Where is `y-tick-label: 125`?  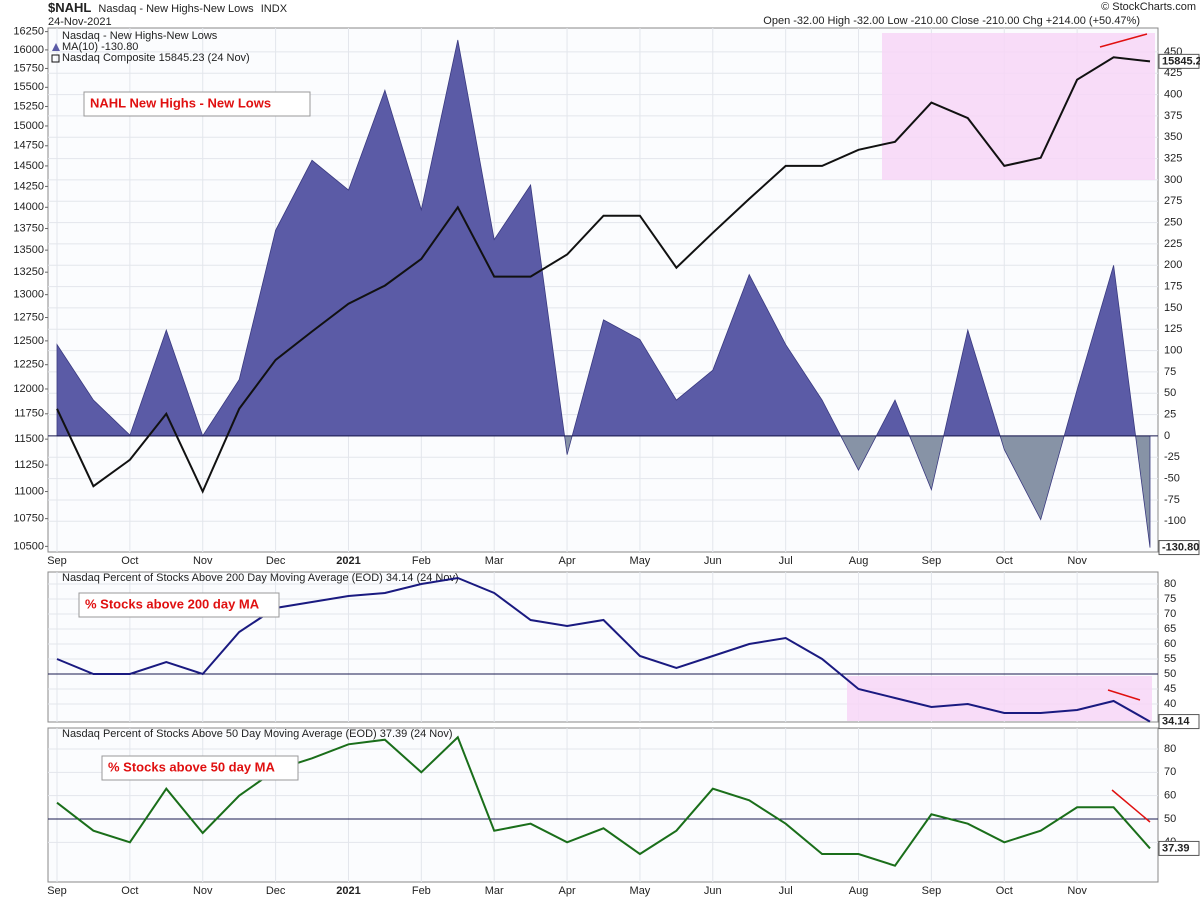 y-tick-label: 125 is located at coordinates (1173, 329).